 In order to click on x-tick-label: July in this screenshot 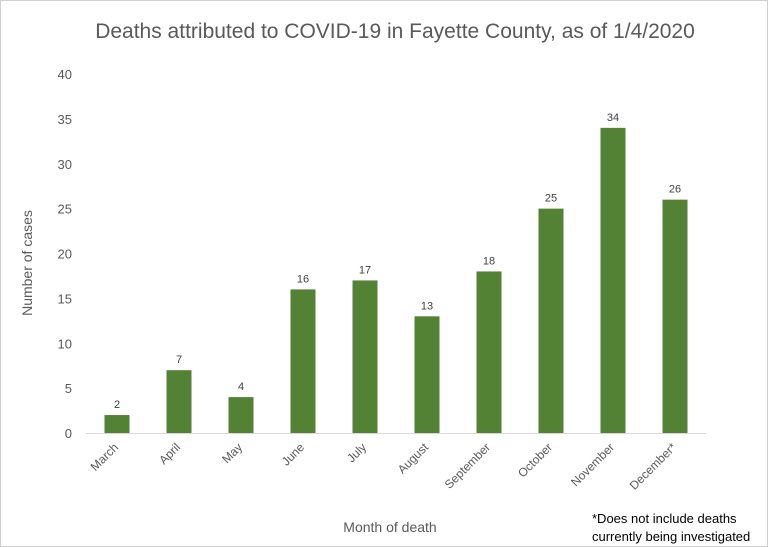, I will do `click(356, 452)`.